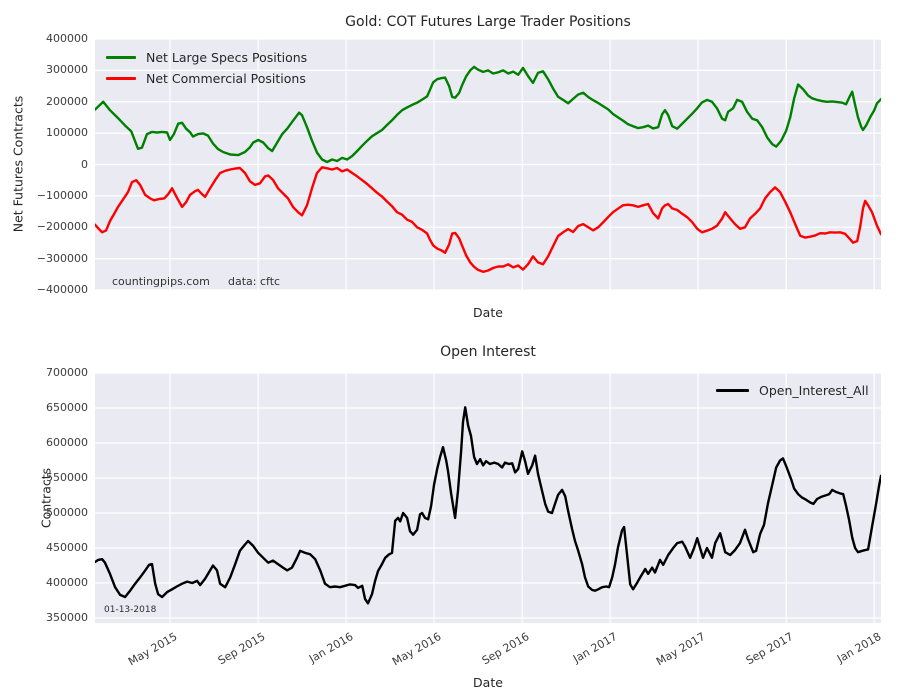  I want to click on y-tick-label: 550000, so click(67, 477).